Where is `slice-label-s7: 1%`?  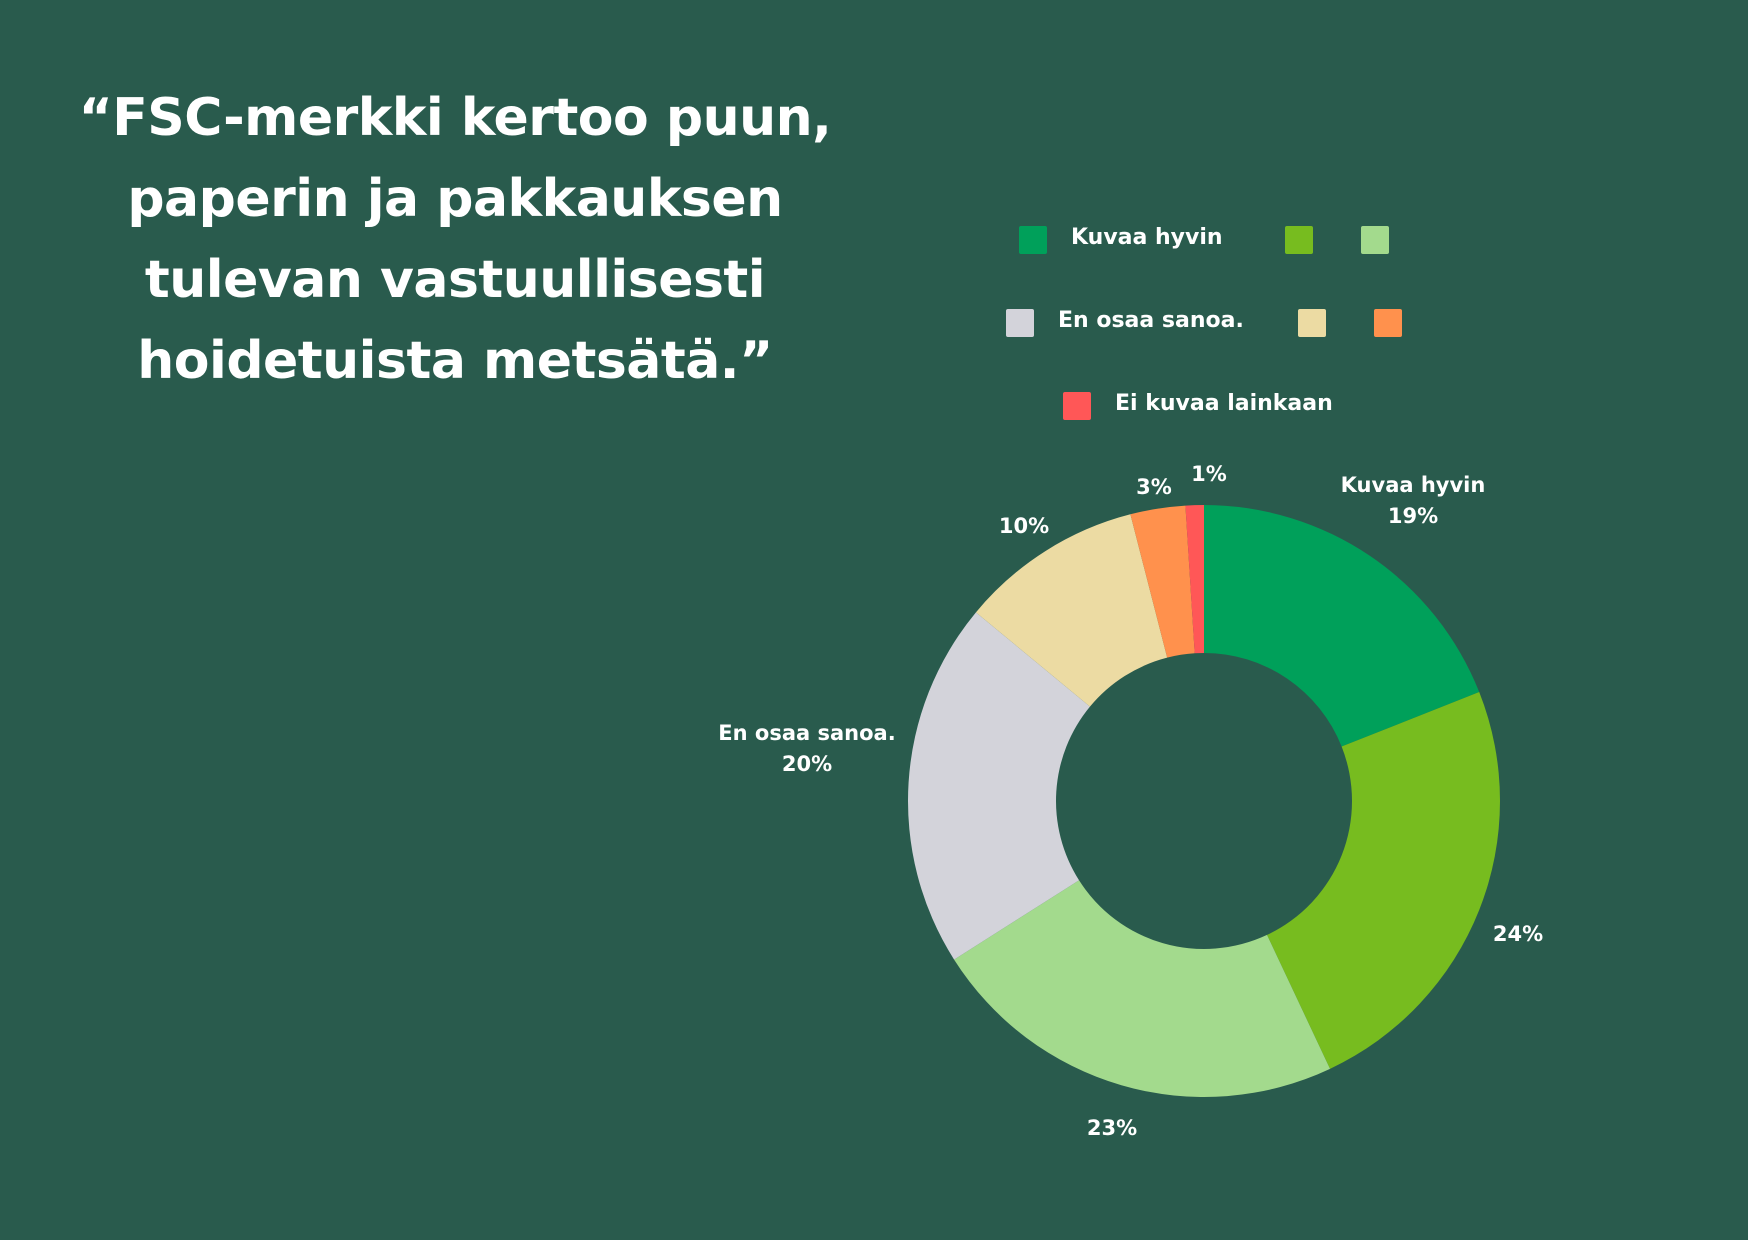 slice-label-s7: 1% is located at coordinates (1209, 474).